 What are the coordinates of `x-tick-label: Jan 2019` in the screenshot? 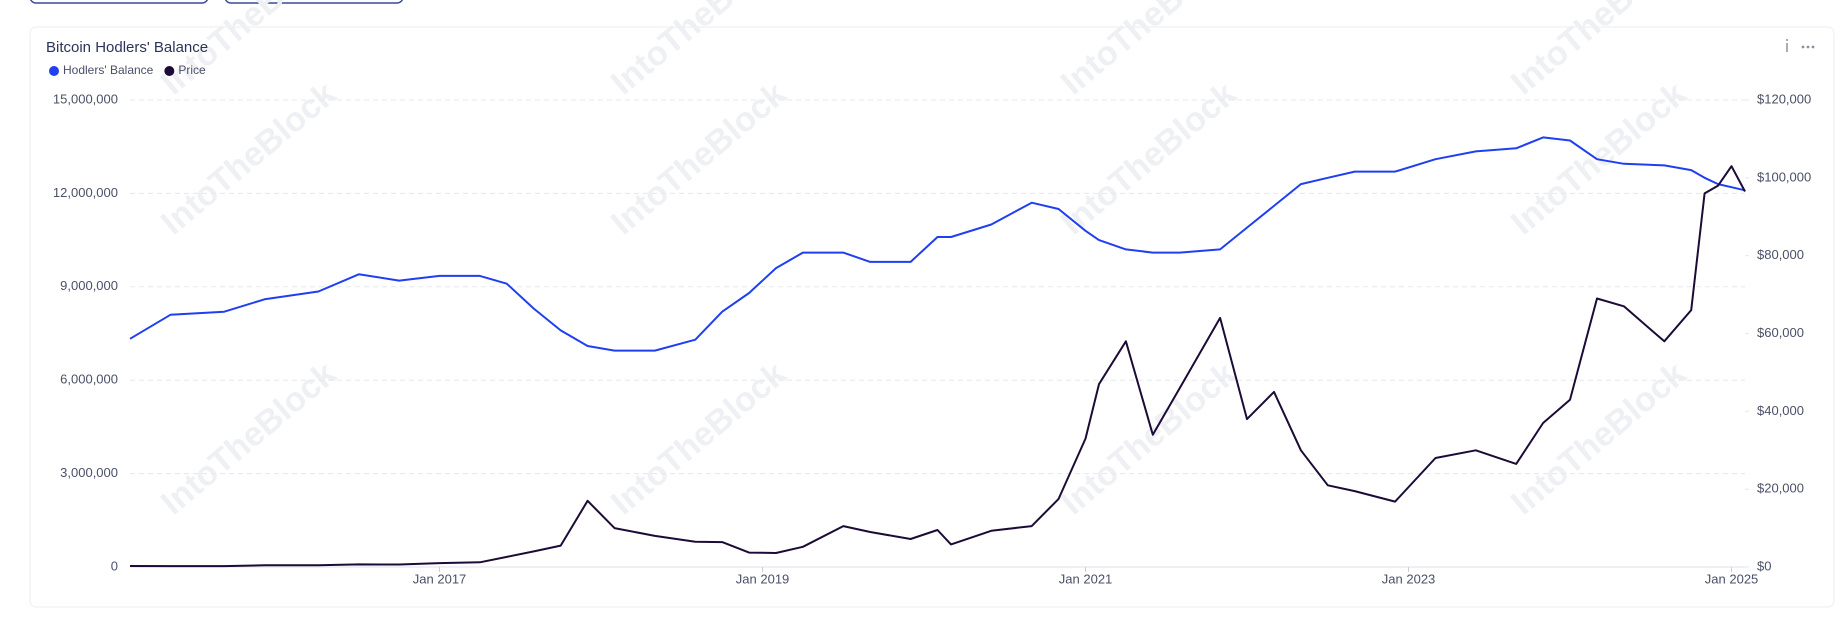 It's located at (763, 578).